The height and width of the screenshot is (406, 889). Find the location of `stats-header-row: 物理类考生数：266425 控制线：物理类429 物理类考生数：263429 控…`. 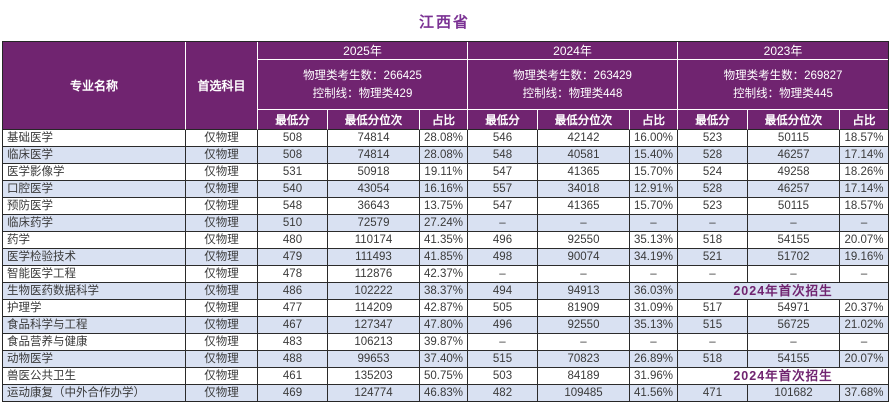

stats-header-row: 物理类考生数：266425 控制线：物理类429 物理类考生数：263429 控… is located at coordinates (446, 85).